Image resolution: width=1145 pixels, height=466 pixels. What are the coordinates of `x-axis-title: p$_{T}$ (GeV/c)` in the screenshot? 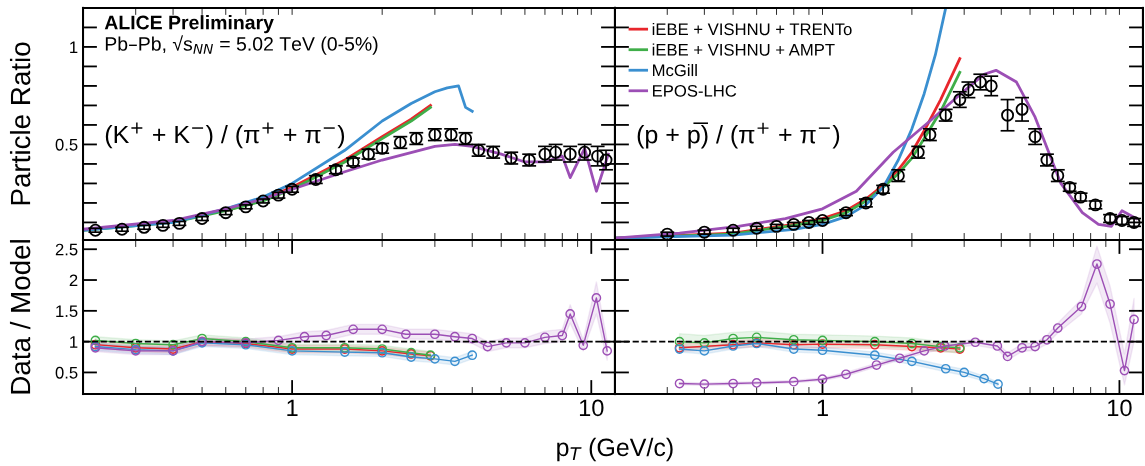 It's located at (615, 449).